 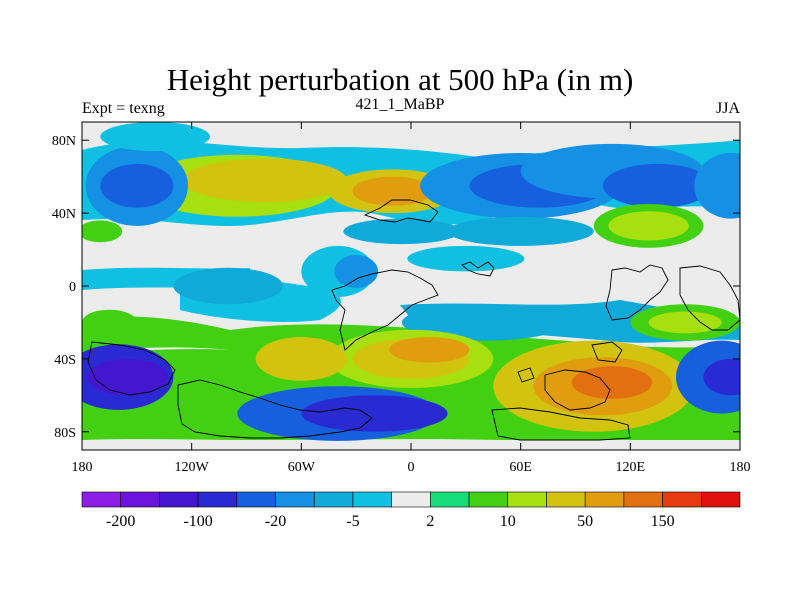 What do you see at coordinates (197, 521) in the screenshot?
I see `colorbar-label: -100` at bounding box center [197, 521].